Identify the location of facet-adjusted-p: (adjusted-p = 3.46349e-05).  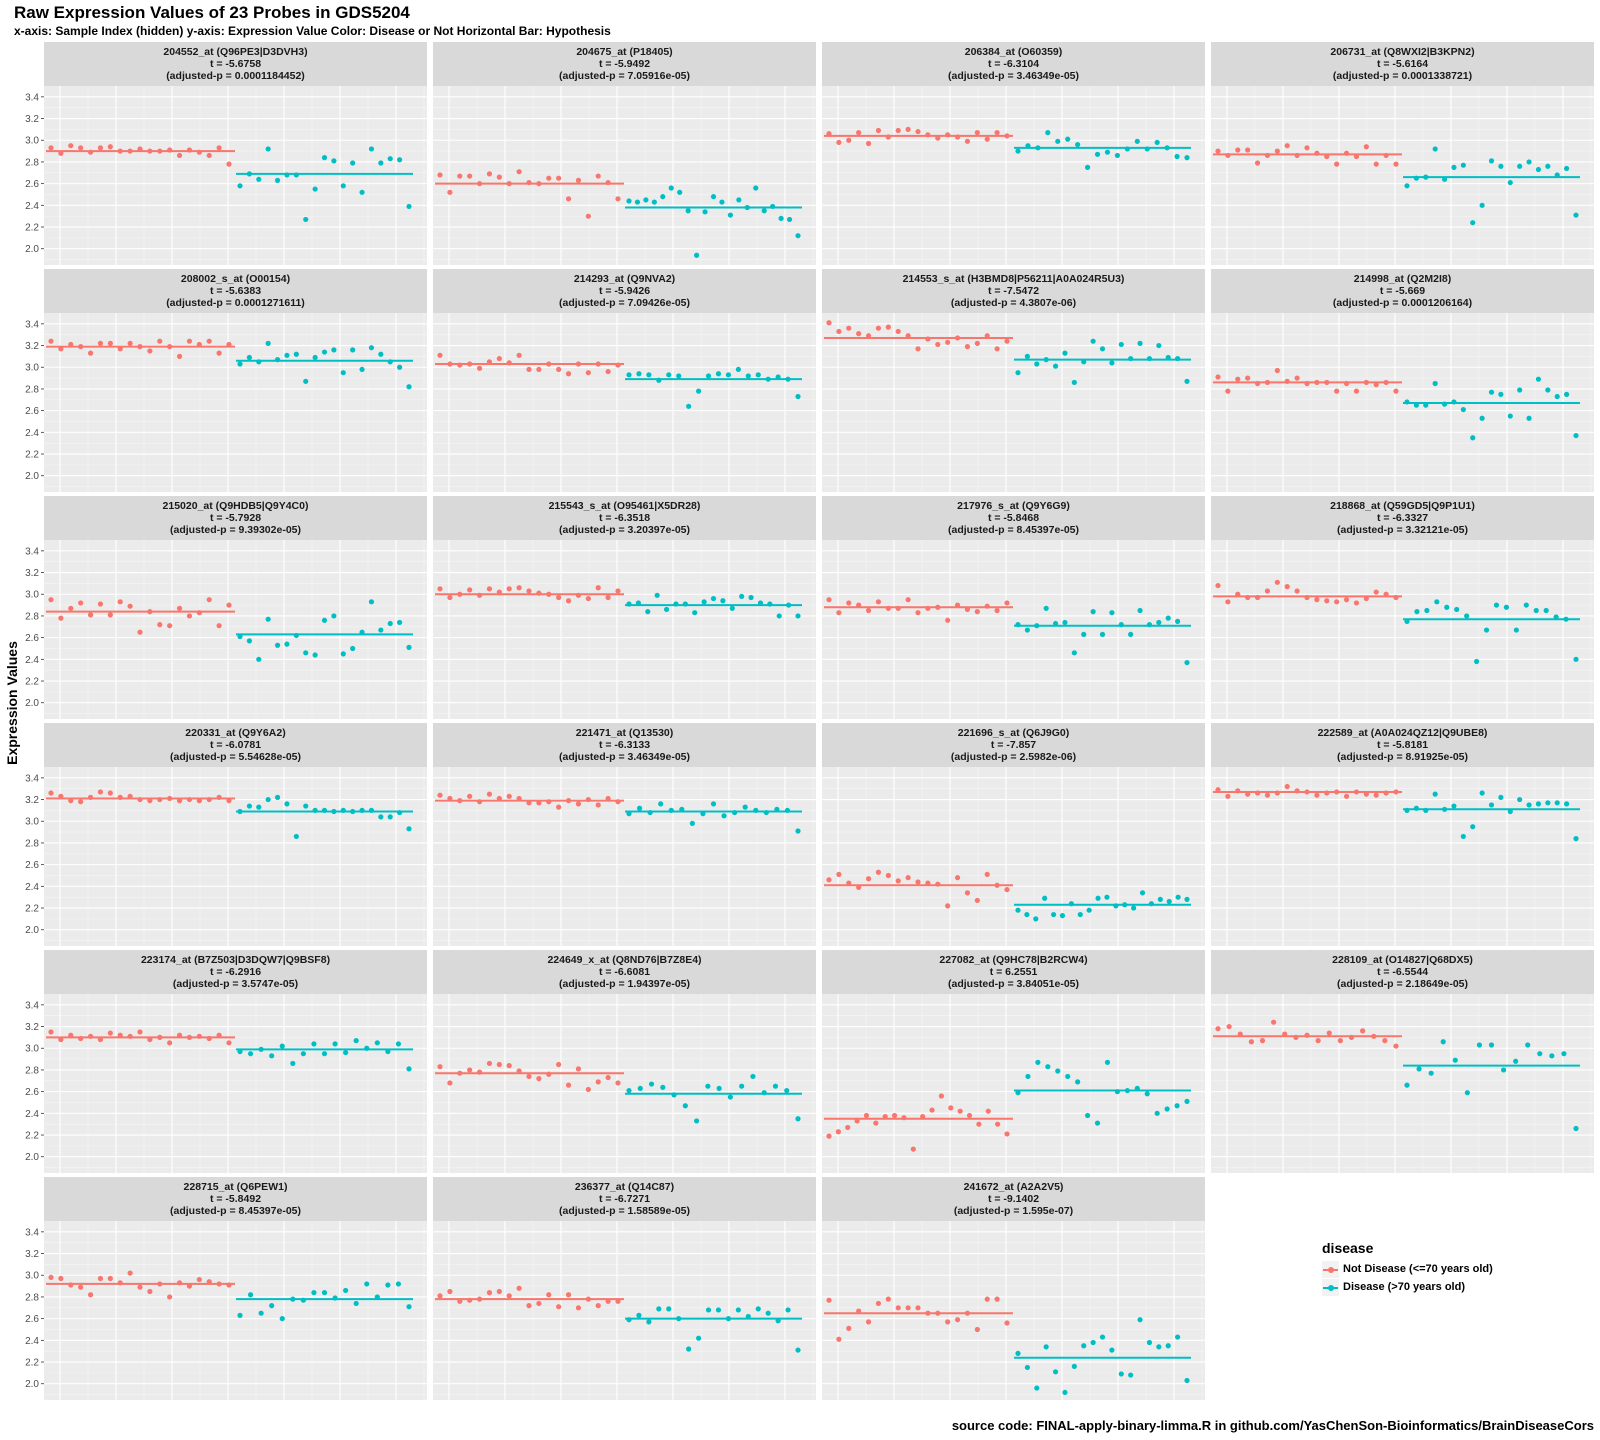
(1013, 76).